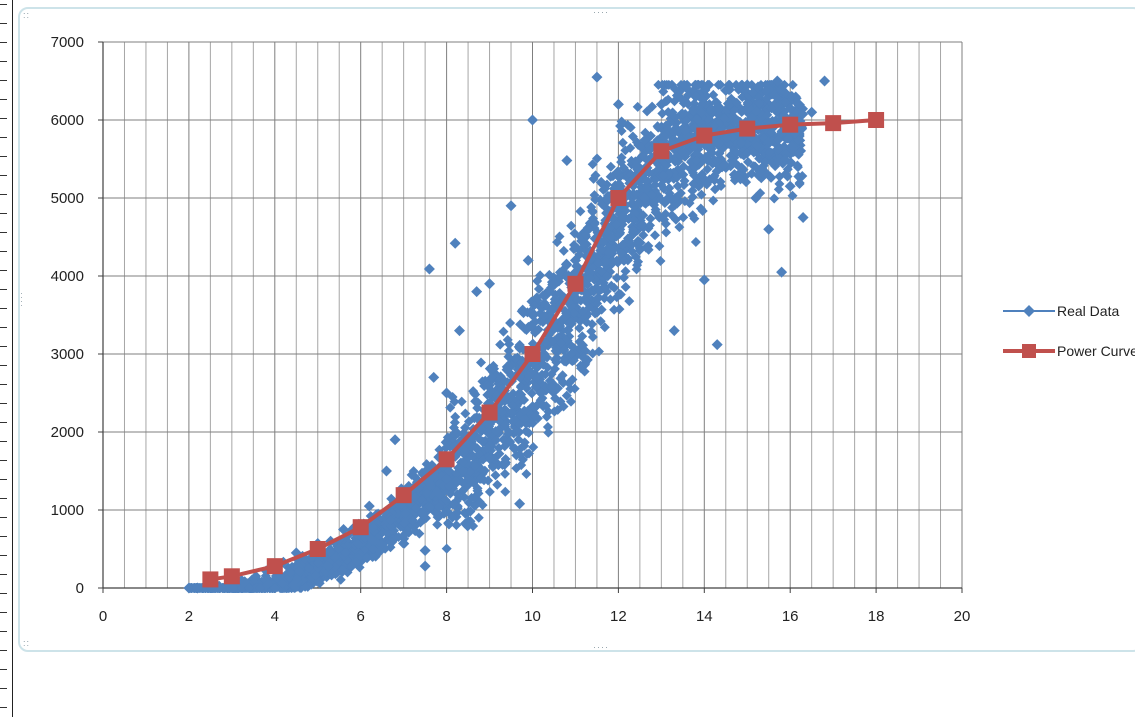 The height and width of the screenshot is (717, 1135). I want to click on worksheet-row-ruler, so click(6, 358).